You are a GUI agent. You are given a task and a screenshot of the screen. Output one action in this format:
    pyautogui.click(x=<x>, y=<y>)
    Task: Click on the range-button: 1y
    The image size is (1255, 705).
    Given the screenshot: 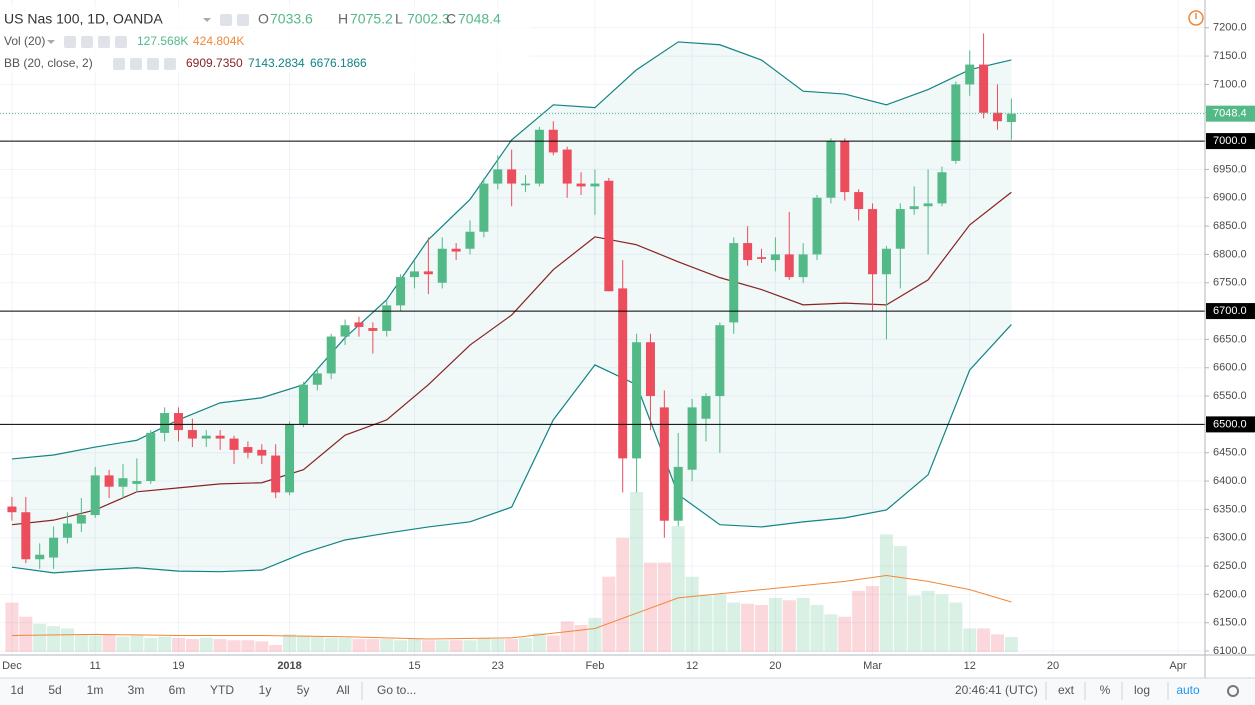 What is the action you would take?
    pyautogui.click(x=265, y=690)
    